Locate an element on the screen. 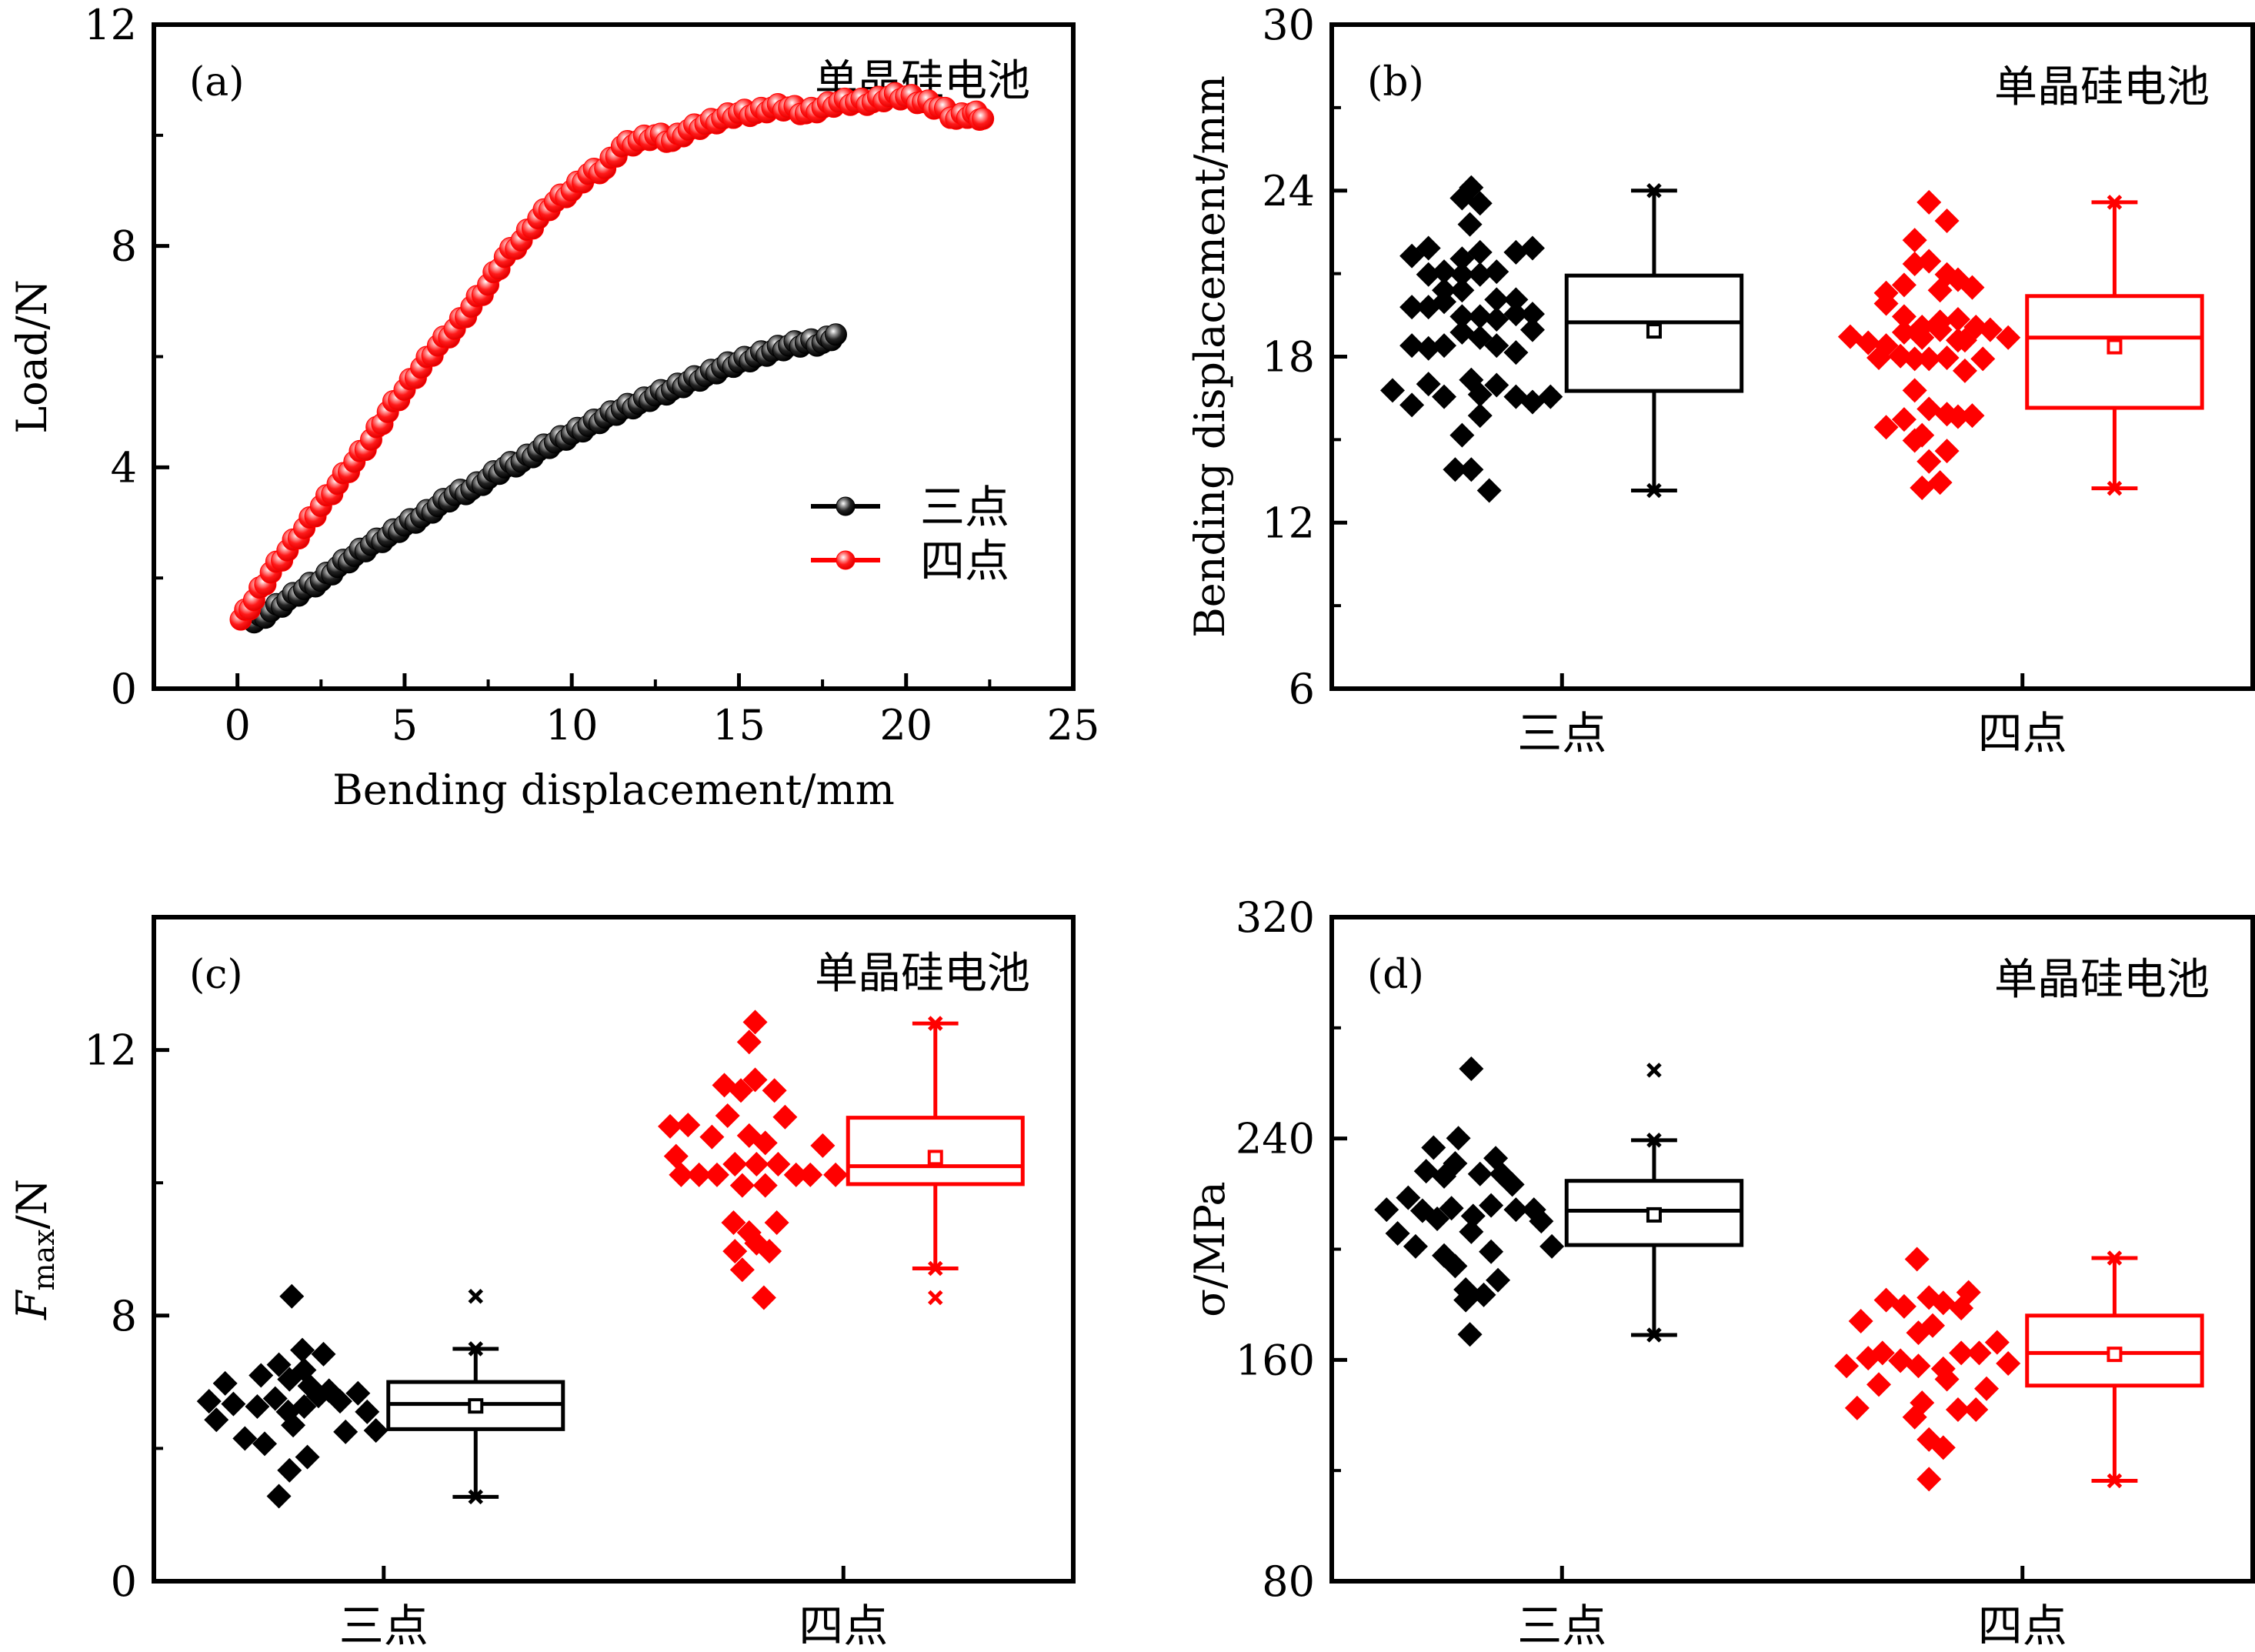 Image resolution: width=2255 pixels, height=1652 pixels. y-tick-label: 12 is located at coordinates (110, 1050).